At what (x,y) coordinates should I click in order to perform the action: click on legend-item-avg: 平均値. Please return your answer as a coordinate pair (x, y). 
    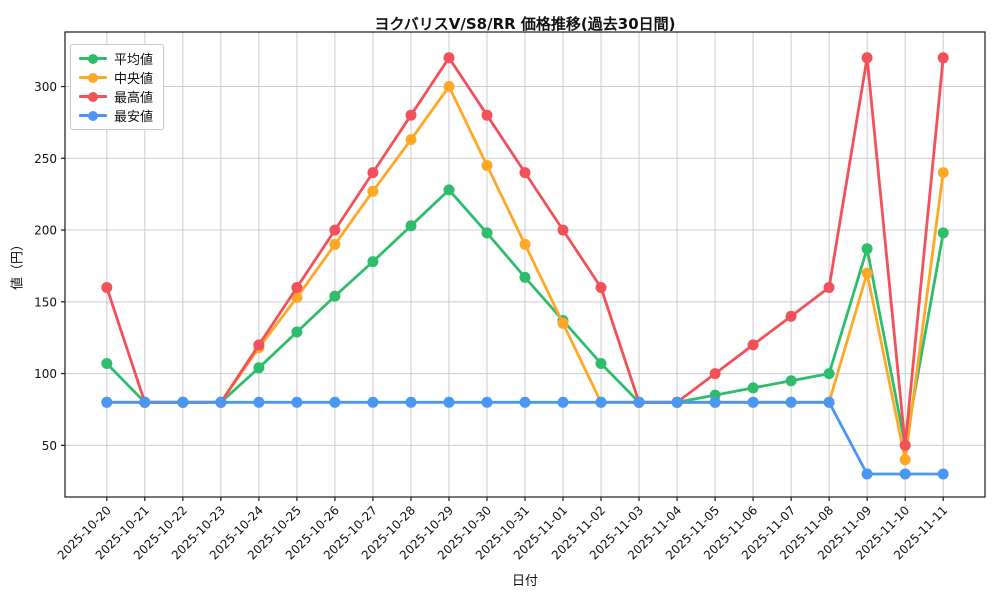
    Looking at the image, I should click on (116, 59).